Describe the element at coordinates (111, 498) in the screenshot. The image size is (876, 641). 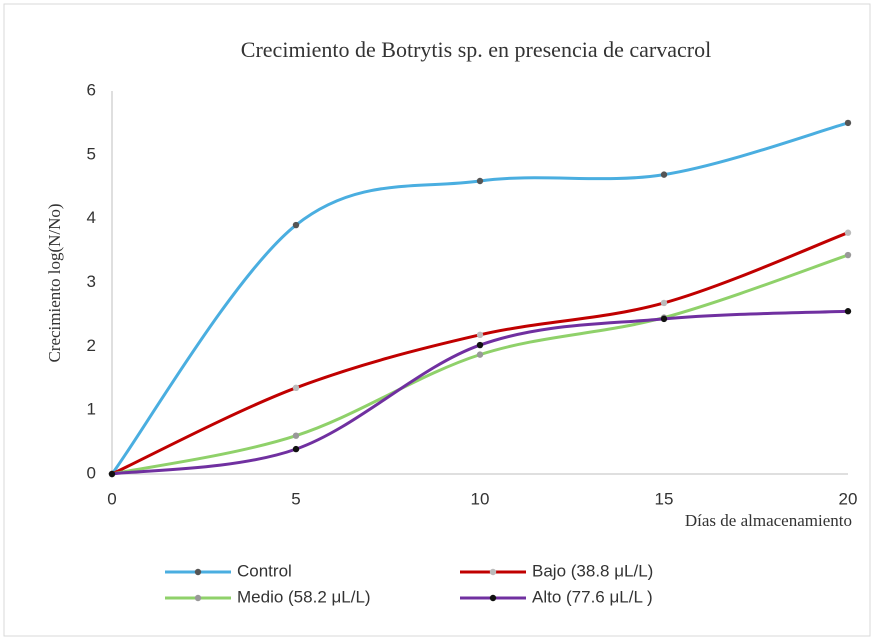
I see `x-tick-label: 0` at that location.